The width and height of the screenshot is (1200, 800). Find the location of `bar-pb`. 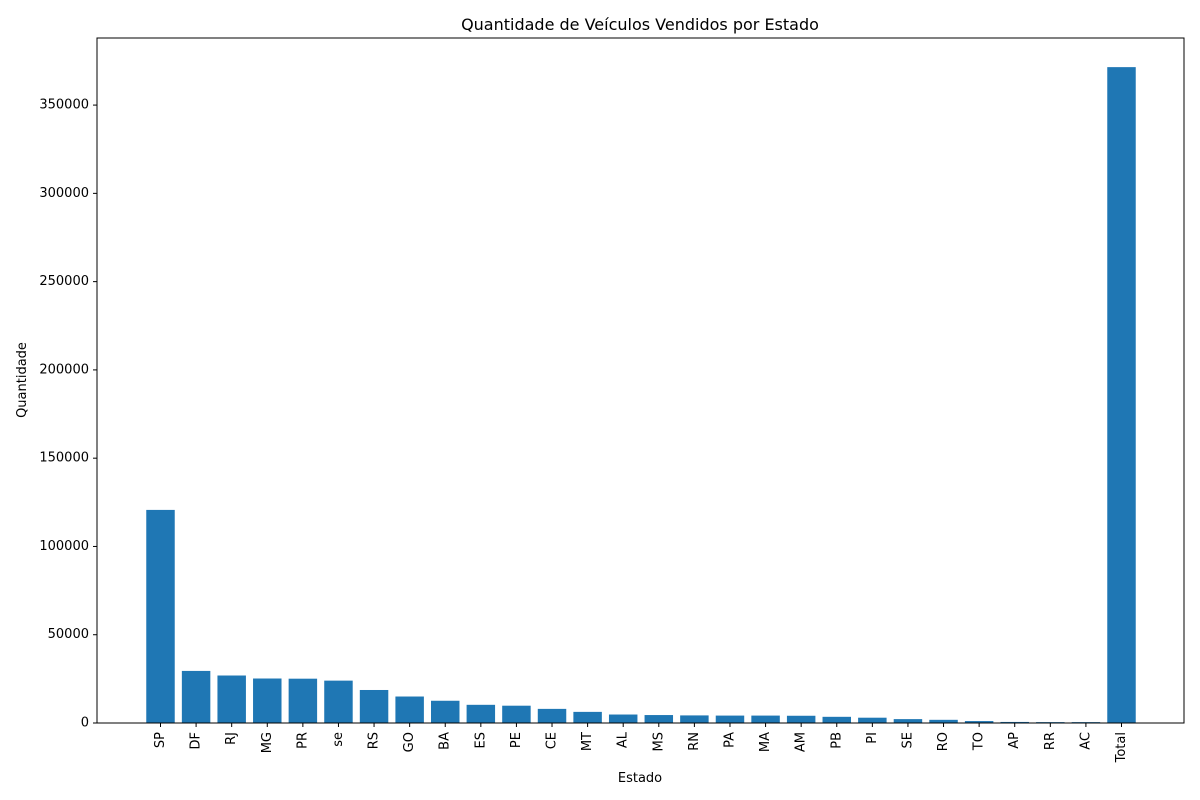

bar-pb is located at coordinates (836, 719).